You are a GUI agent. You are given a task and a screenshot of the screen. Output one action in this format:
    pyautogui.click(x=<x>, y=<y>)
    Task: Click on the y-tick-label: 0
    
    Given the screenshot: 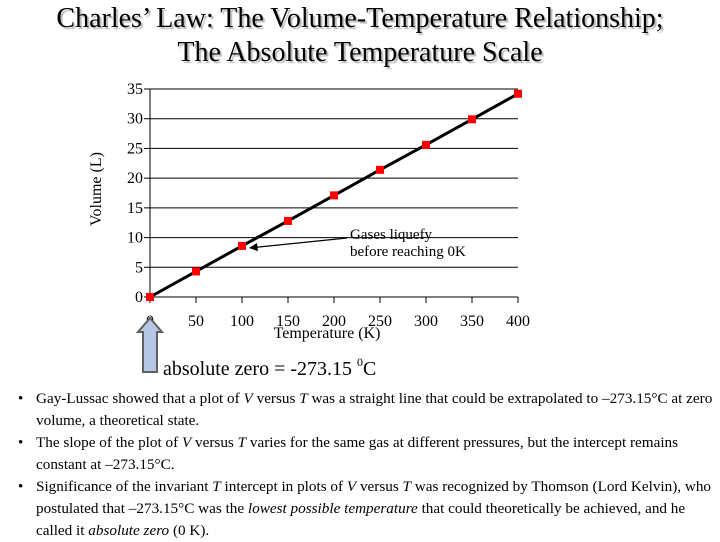 What is the action you would take?
    pyautogui.click(x=139, y=297)
    